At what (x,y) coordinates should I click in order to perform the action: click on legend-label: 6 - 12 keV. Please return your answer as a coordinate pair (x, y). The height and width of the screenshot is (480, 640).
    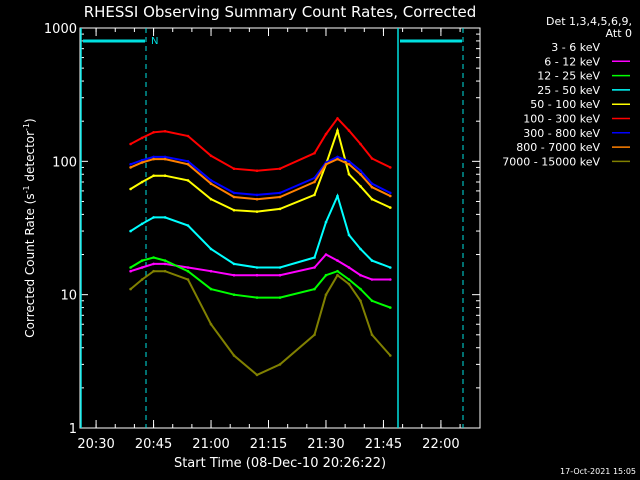
    Looking at the image, I should click on (572, 61).